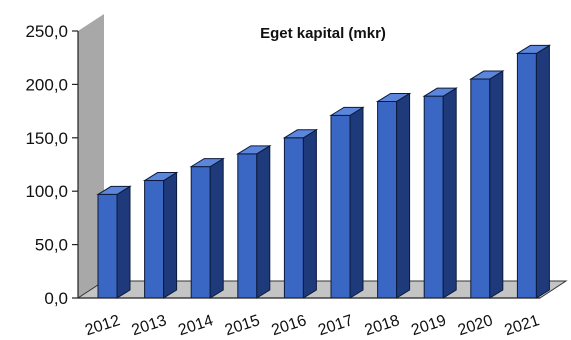 The width and height of the screenshot is (571, 340). Describe the element at coordinates (521, 325) in the screenshot. I see `x-tick-label: 2021` at that location.